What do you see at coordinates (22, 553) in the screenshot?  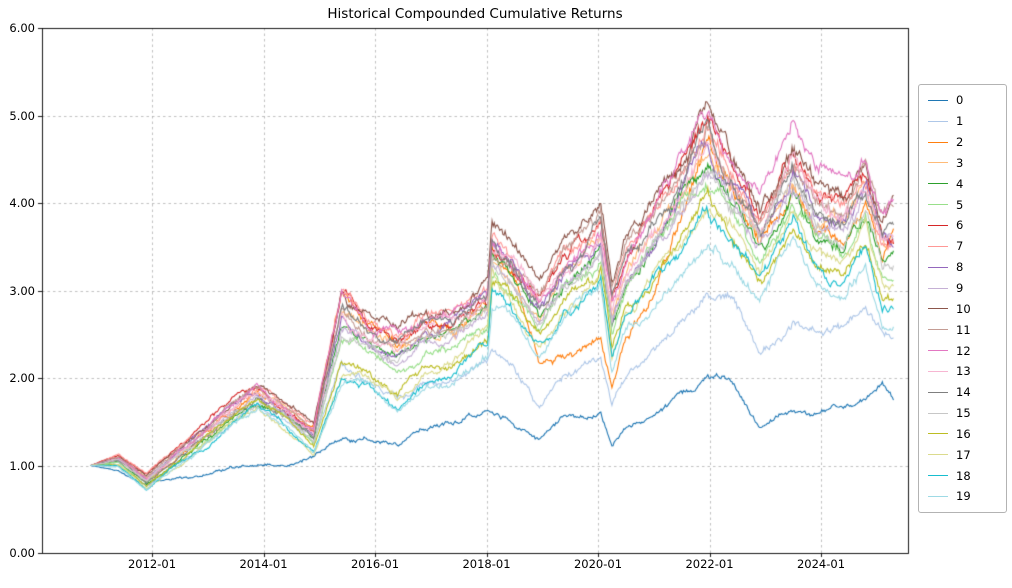 I see `y-tick-label: 0.00` at bounding box center [22, 553].